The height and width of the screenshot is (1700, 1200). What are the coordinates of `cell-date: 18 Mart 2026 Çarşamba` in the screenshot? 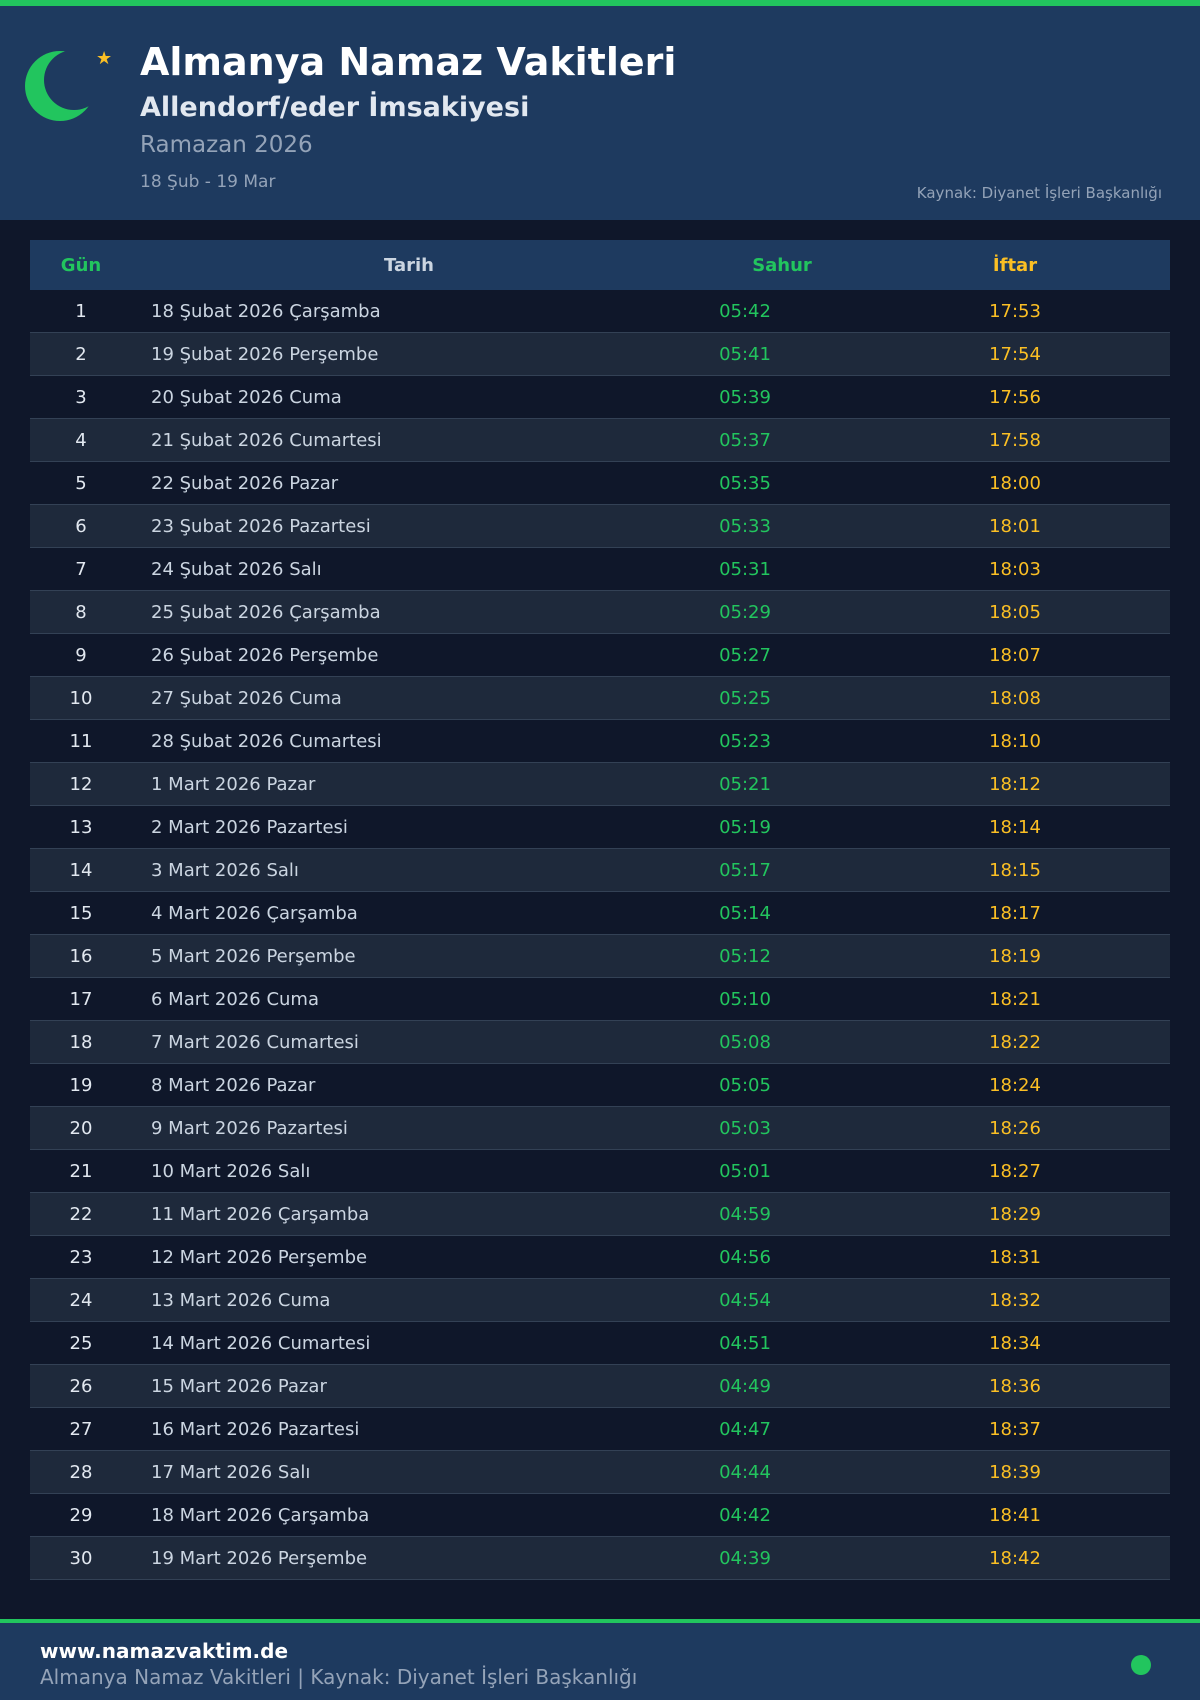 It's located at (260, 1515).